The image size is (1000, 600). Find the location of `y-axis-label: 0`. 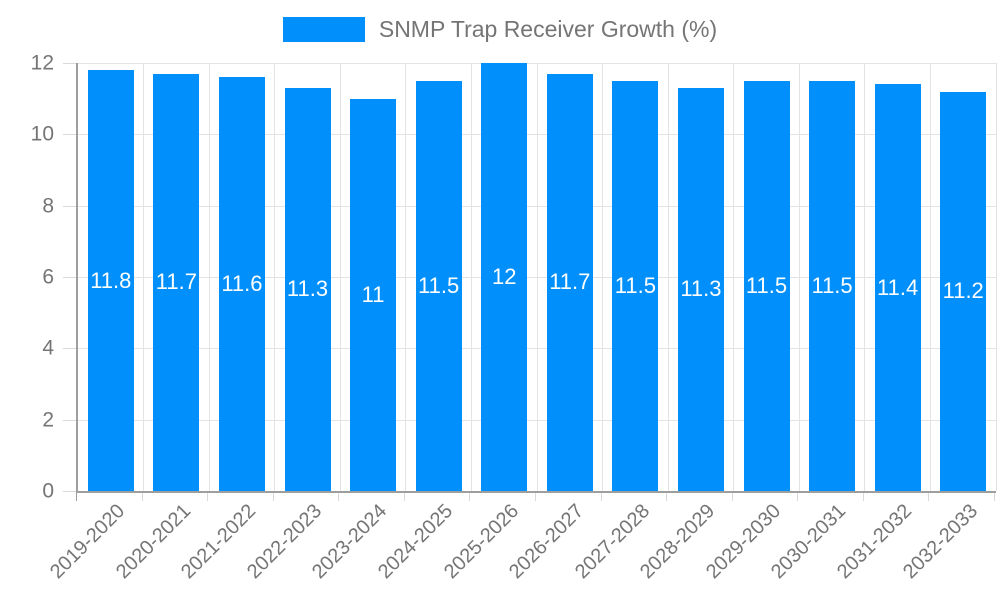

y-axis-label: 0 is located at coordinates (48, 491).